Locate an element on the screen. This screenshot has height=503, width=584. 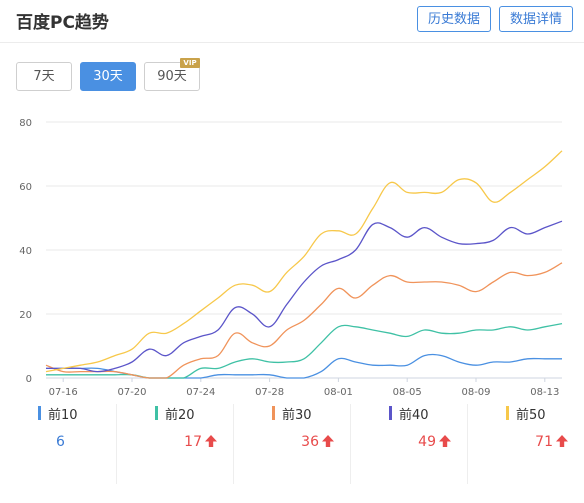
x-tick-label: 08-09 is located at coordinates (475, 392).